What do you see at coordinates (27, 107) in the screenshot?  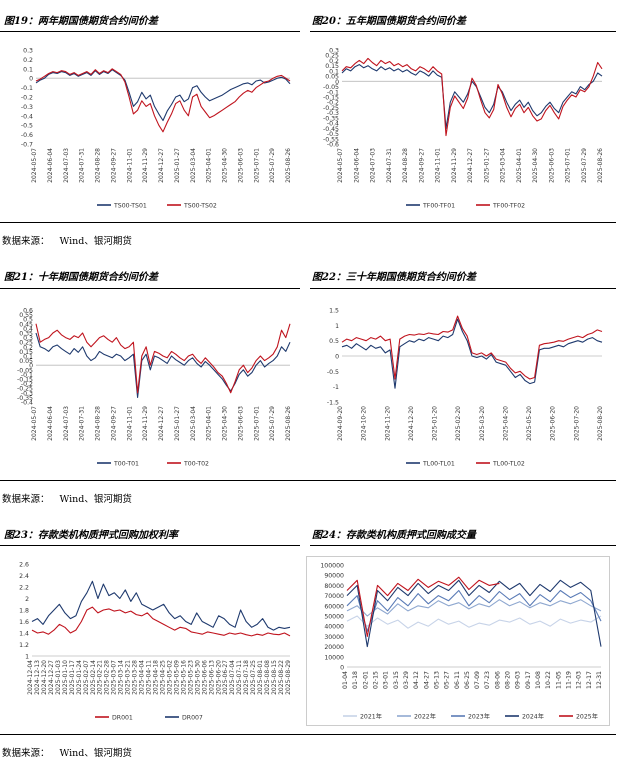 I see `y-tick-label: -0.3` at bounding box center [27, 107].